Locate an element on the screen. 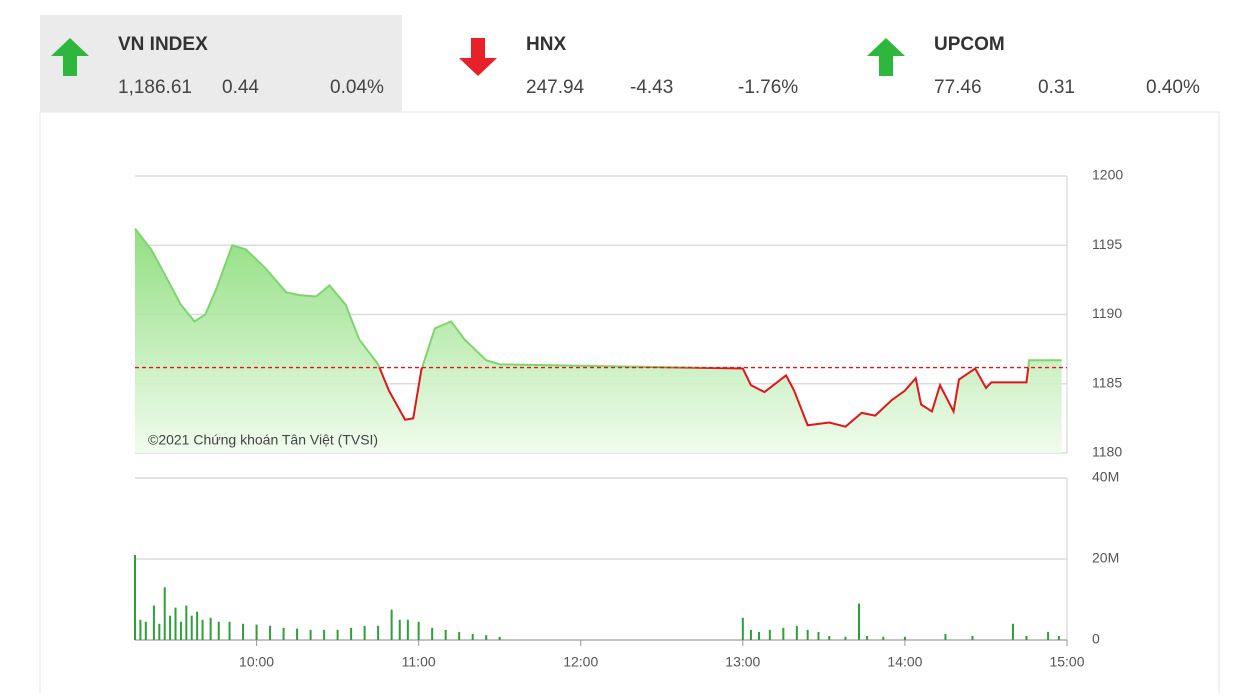  y-tick-label: 40M is located at coordinates (1105, 477).